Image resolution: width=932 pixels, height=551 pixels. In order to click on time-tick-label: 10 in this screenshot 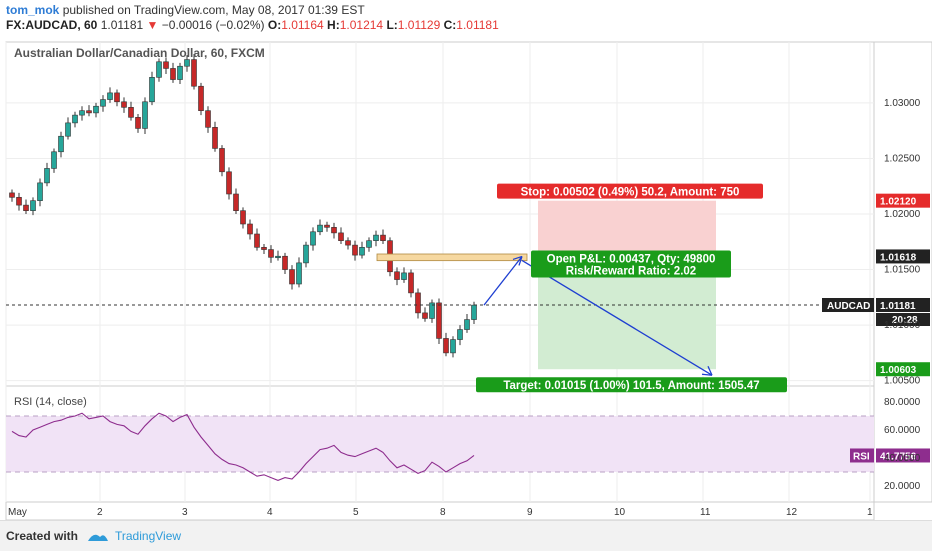, I will do `click(620, 512)`.